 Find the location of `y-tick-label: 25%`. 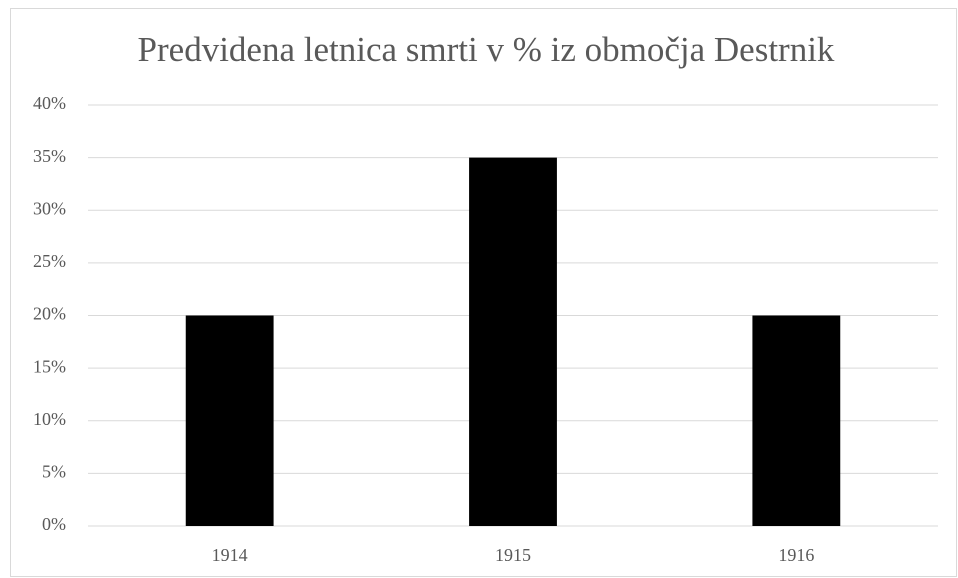

y-tick-label: 25% is located at coordinates (49, 261).